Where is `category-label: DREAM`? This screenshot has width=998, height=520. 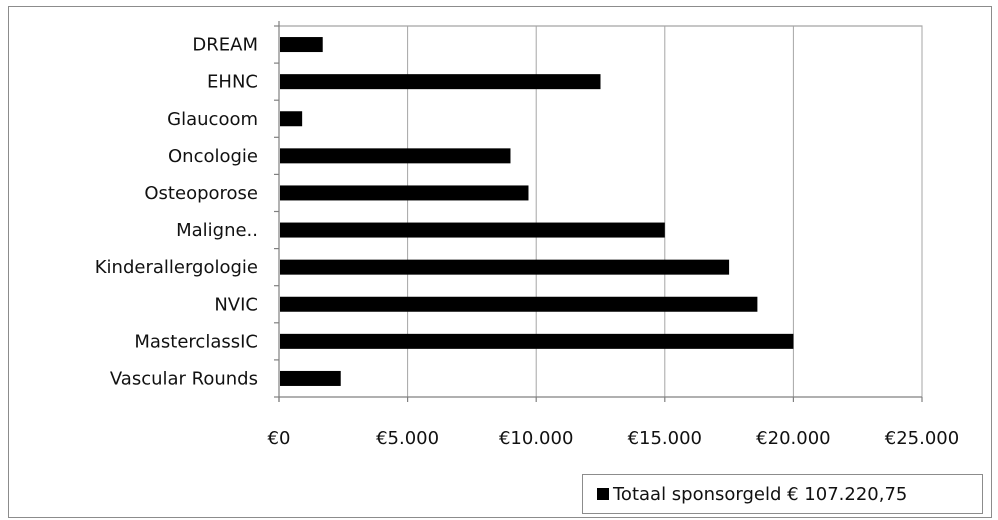
category-label: DREAM is located at coordinates (225, 45).